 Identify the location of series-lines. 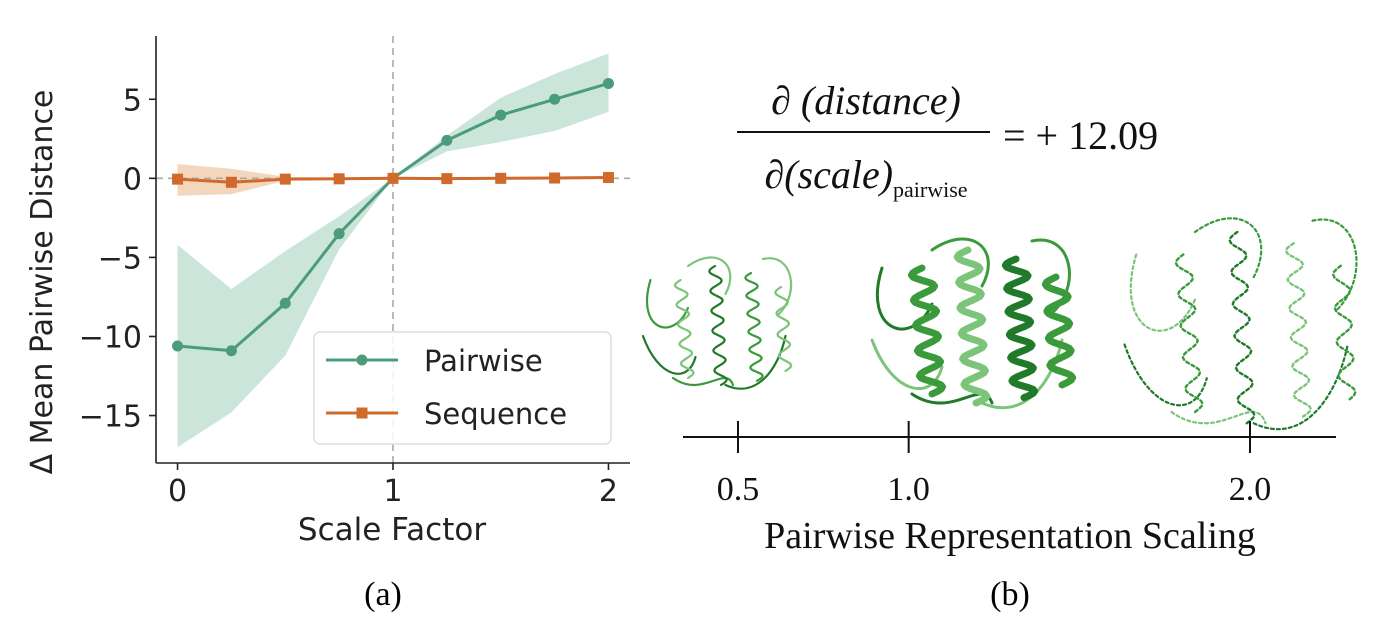
(393, 217).